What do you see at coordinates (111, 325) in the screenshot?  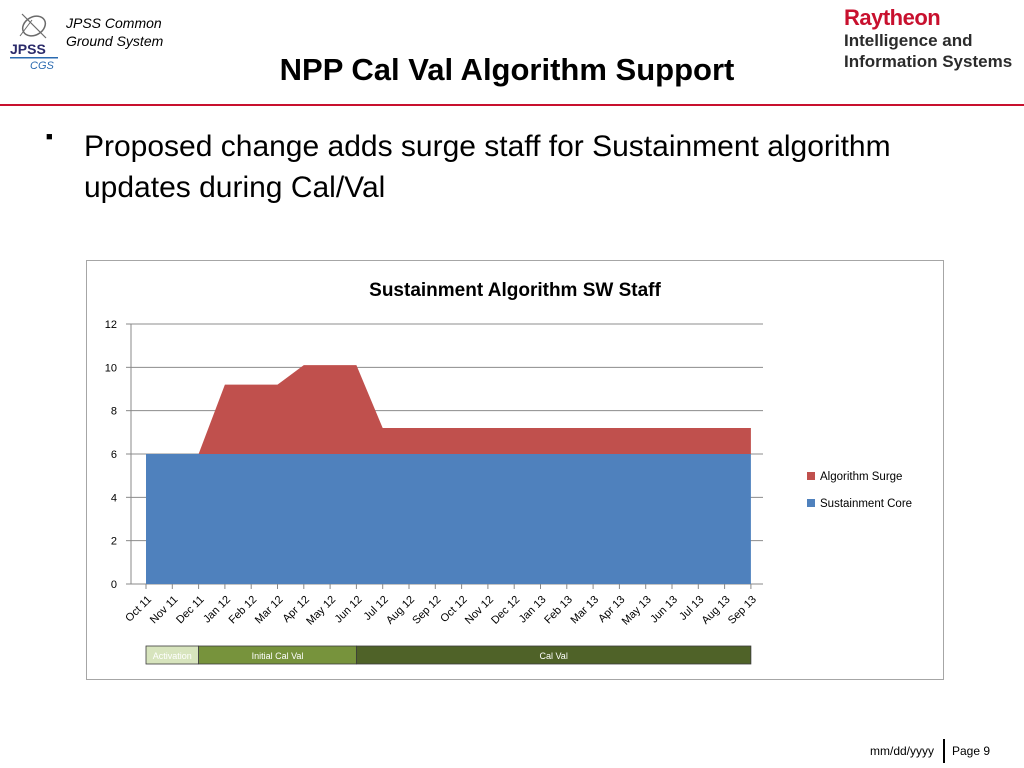 I see `y-tick-label: 12` at bounding box center [111, 325].